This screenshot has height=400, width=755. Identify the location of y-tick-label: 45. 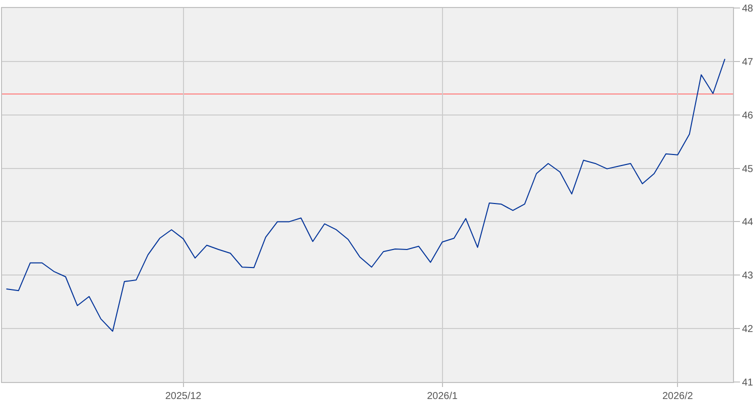
(748, 169).